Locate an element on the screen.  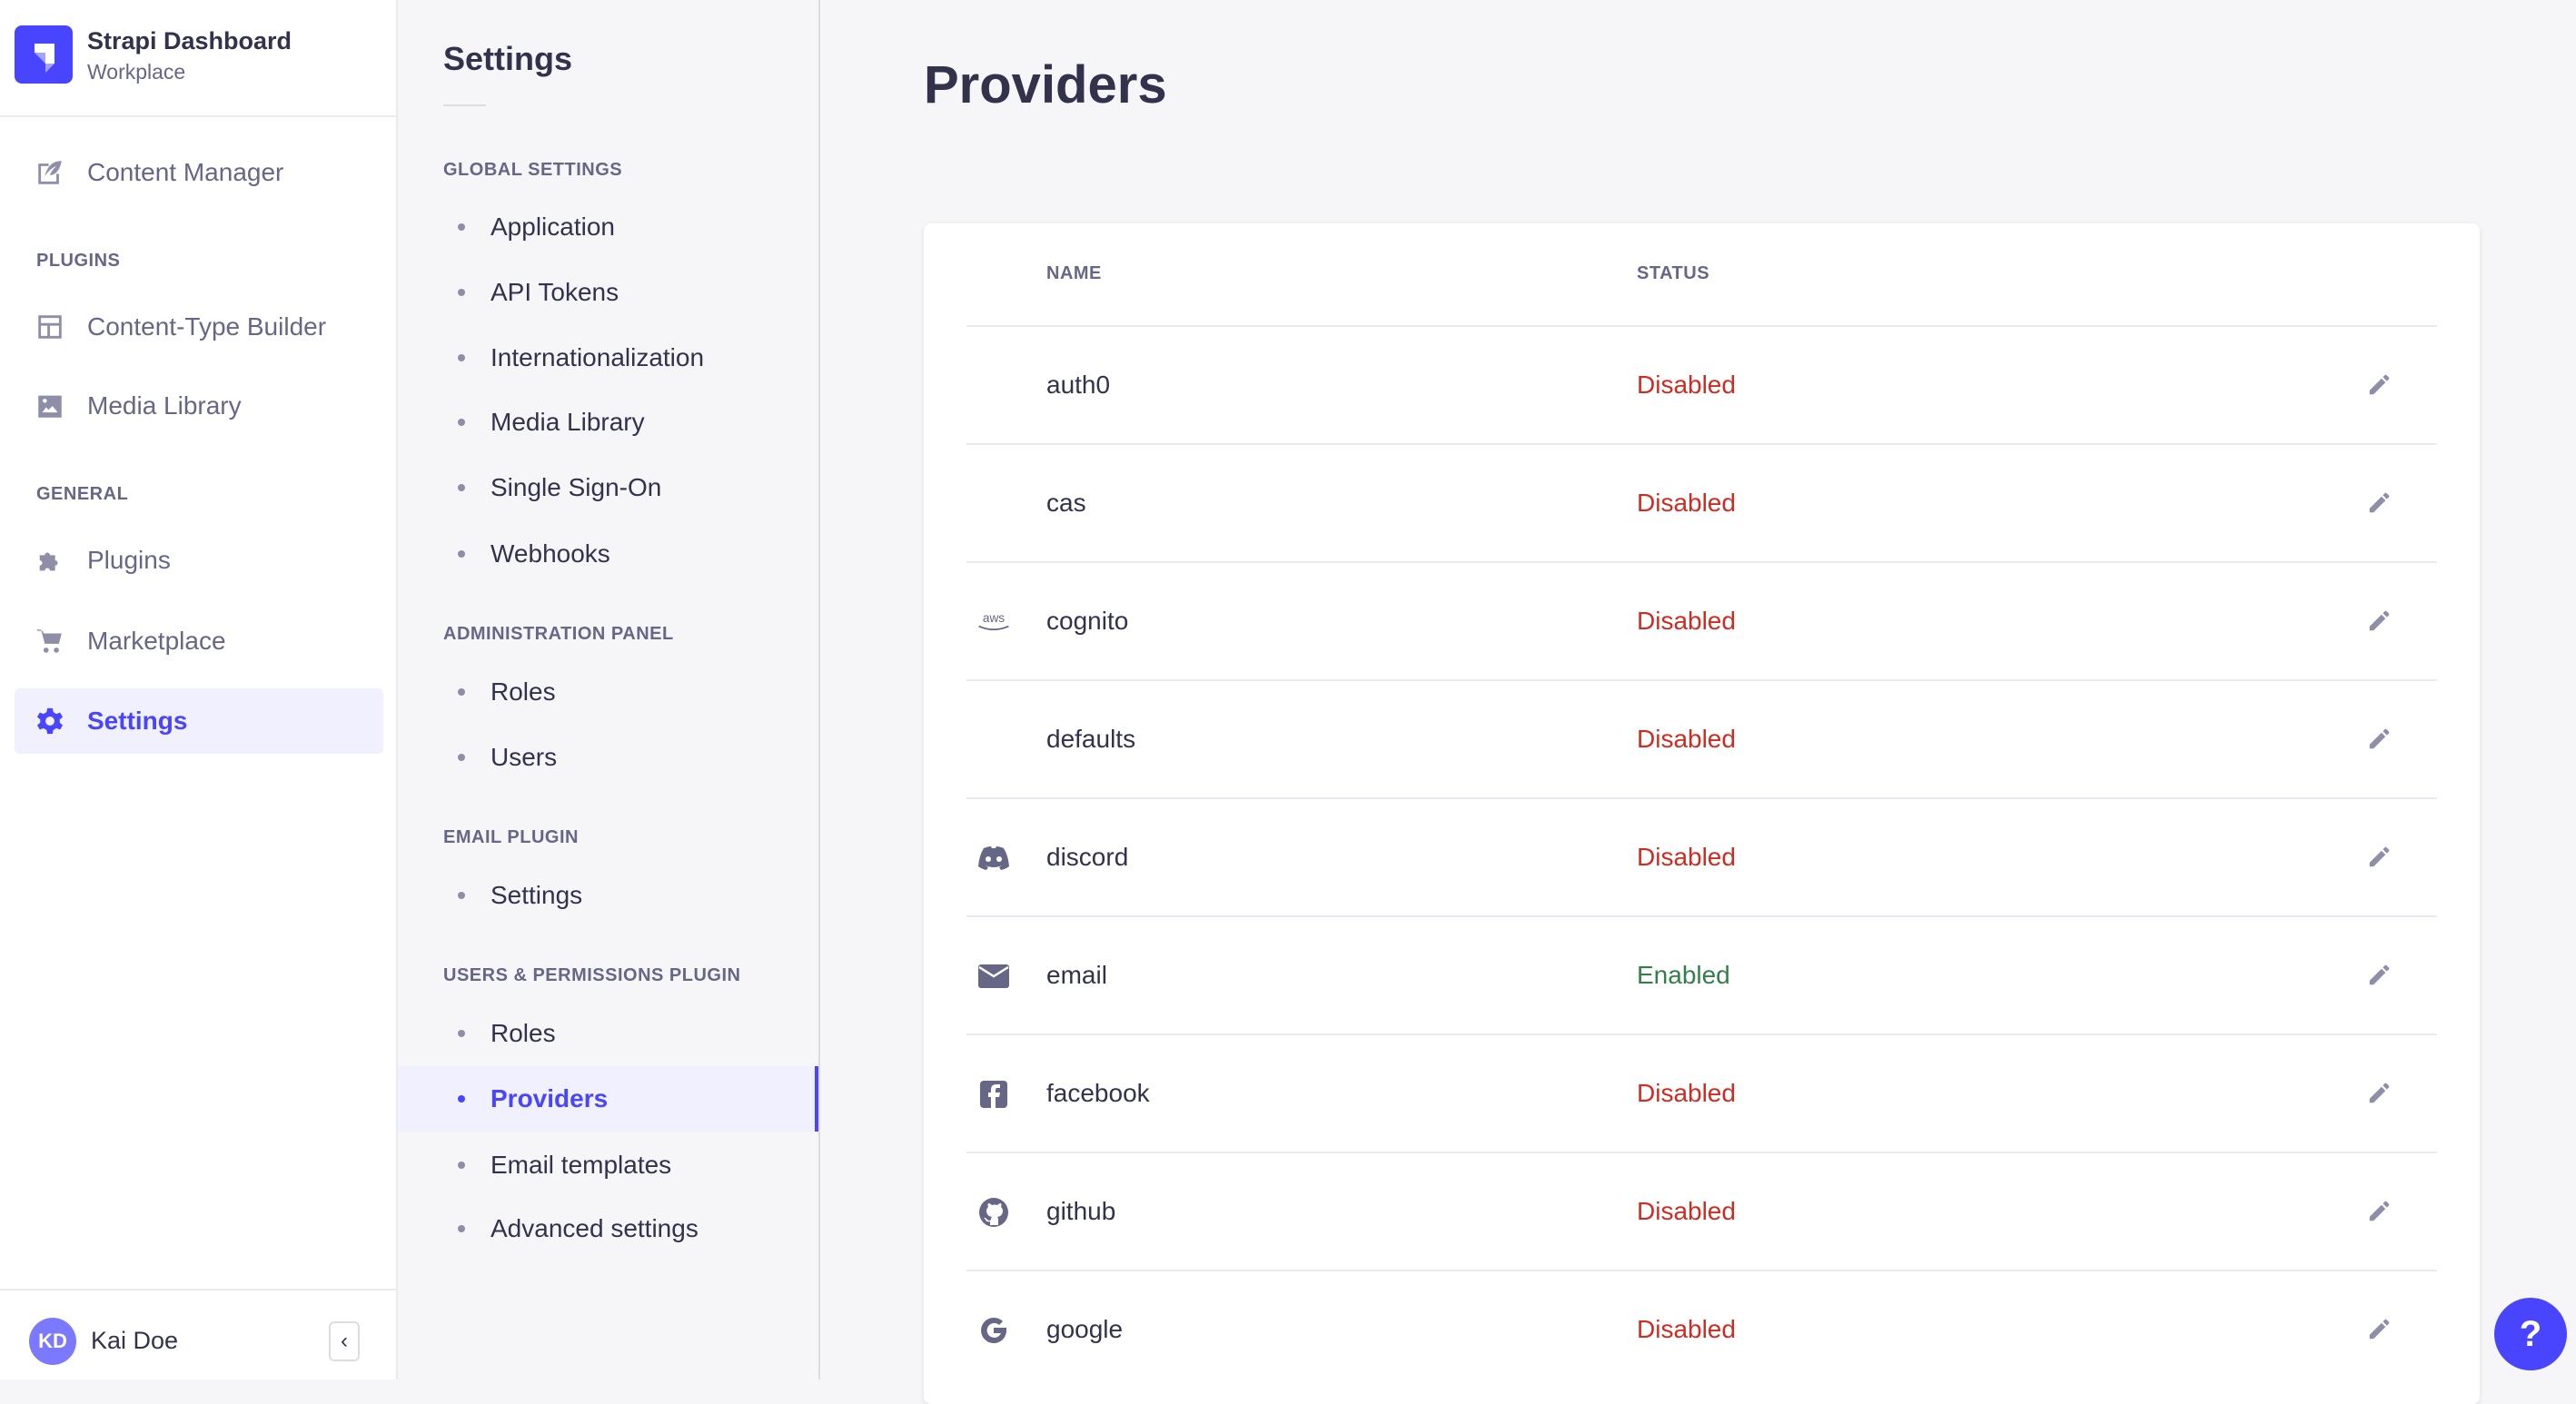
link-label: Media Library is located at coordinates (567, 422).